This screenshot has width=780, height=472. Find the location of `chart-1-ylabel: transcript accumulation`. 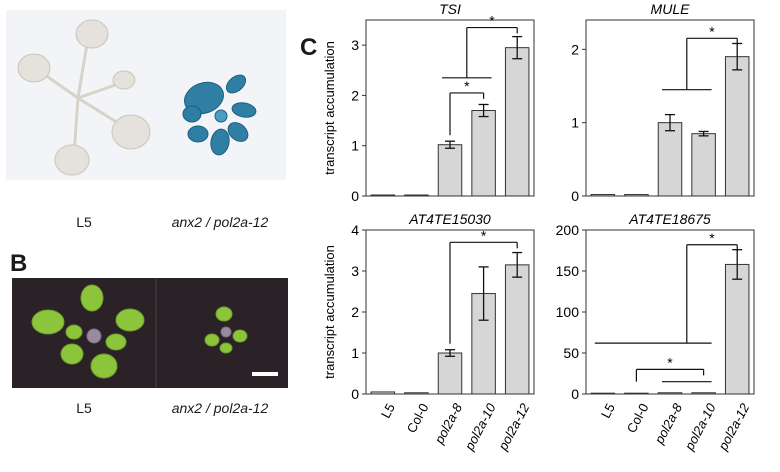

chart-1-ylabel: transcript accumulation is located at coordinates (329, 108).